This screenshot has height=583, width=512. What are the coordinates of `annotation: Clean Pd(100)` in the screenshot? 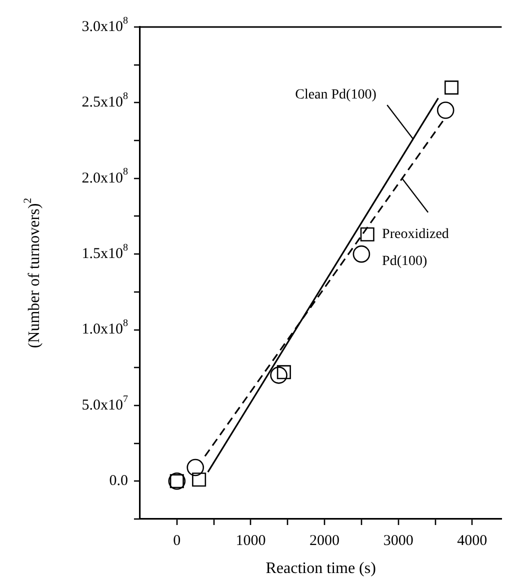 It's located at (336, 95).